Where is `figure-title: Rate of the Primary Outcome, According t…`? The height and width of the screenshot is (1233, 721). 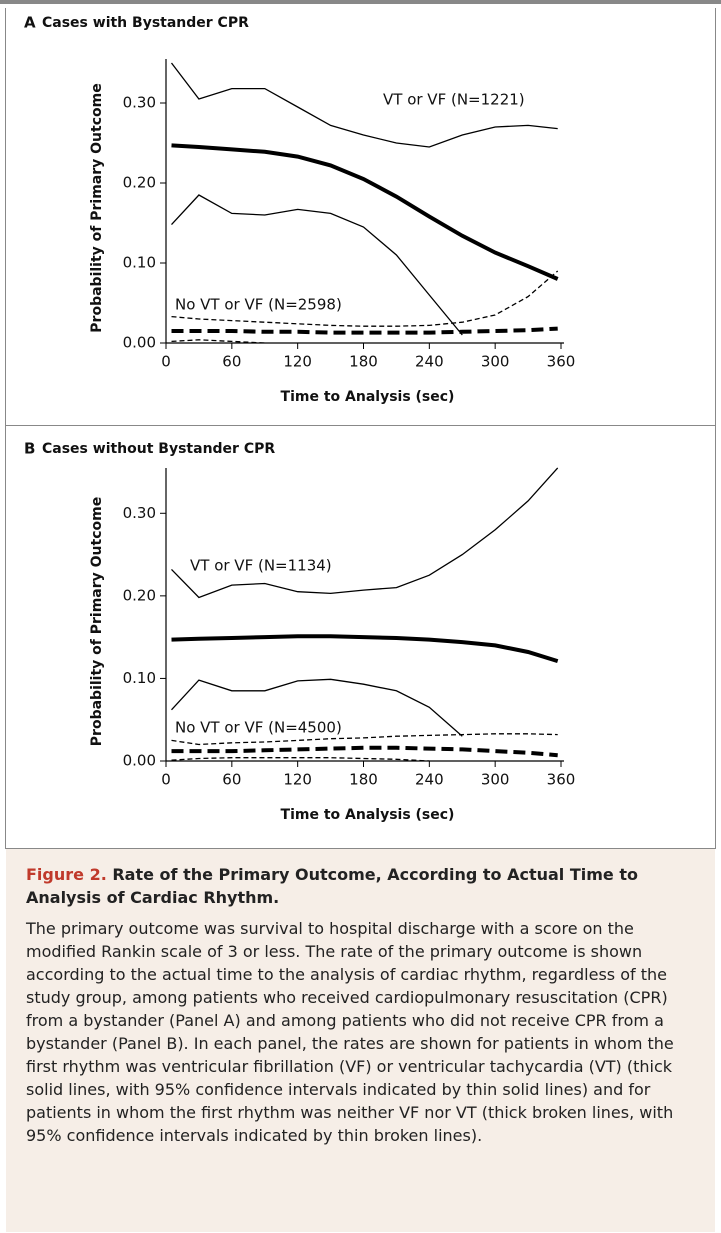
figure-title: Rate of the Primary Outcome, According t… is located at coordinates (332, 886).